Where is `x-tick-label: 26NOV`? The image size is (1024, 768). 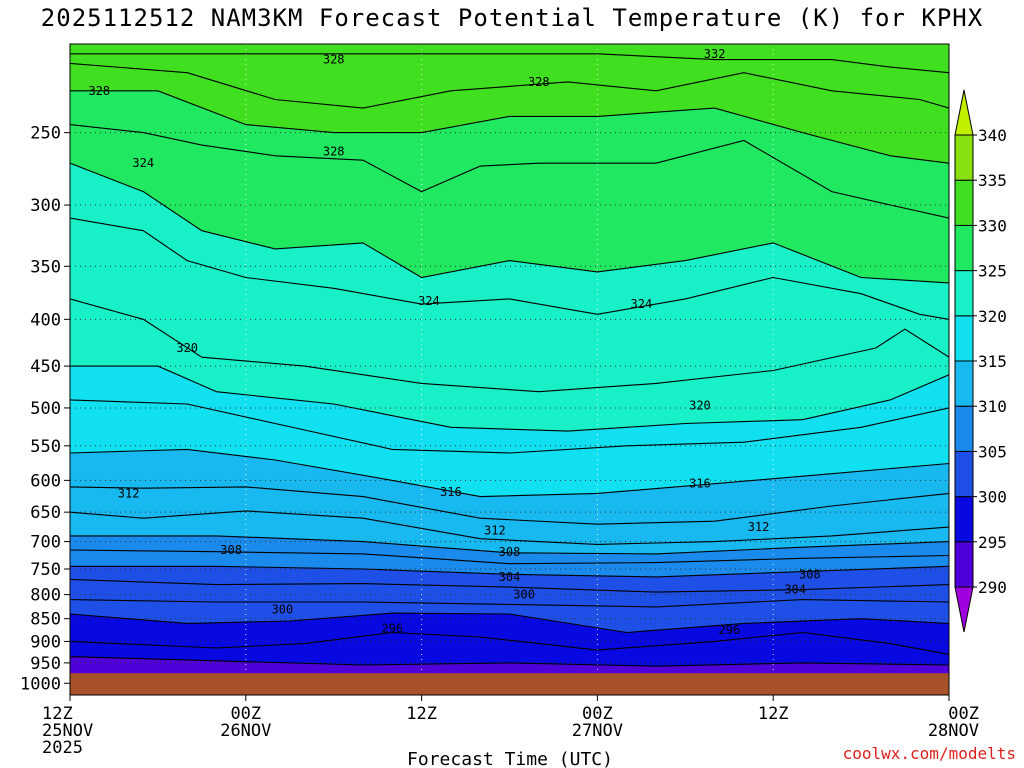
x-tick-label: 26NOV is located at coordinates (245, 731).